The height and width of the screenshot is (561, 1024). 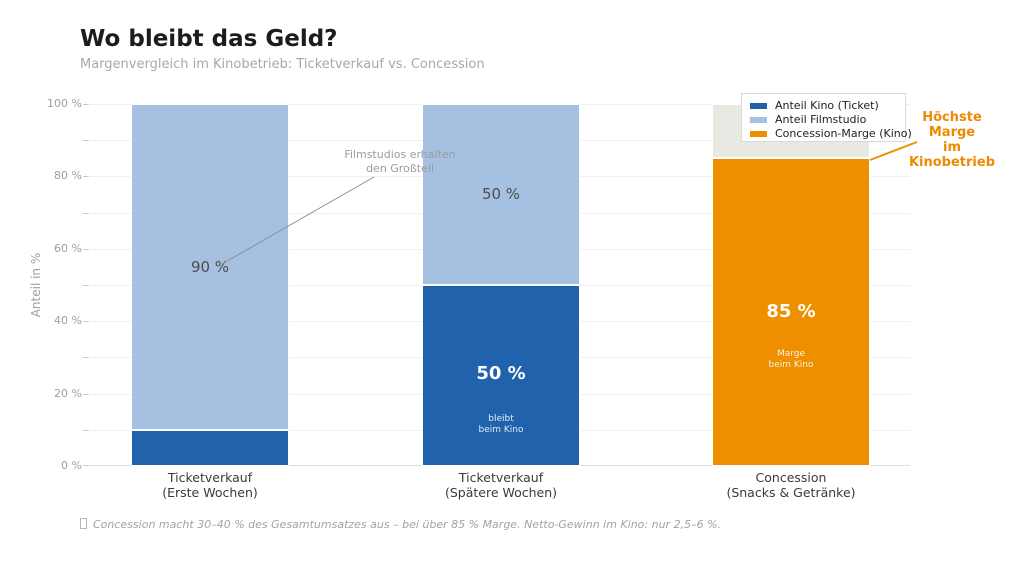 What do you see at coordinates (791, 354) in the screenshot?
I see `segment-sub-line1: Marge` at bounding box center [791, 354].